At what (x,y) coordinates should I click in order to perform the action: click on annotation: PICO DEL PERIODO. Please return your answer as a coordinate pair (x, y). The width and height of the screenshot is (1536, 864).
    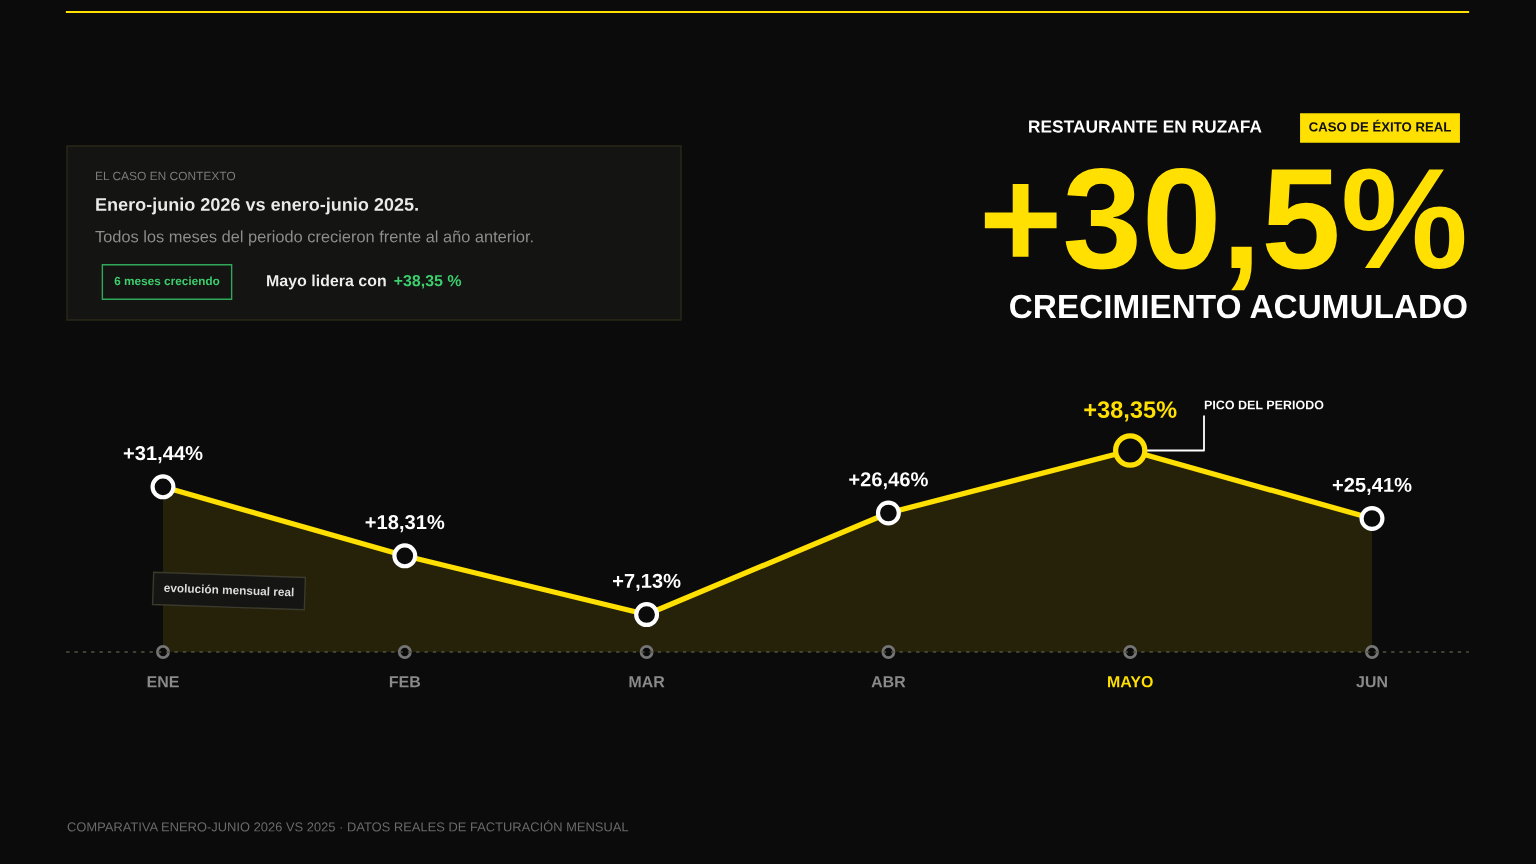
    Looking at the image, I should click on (1264, 405).